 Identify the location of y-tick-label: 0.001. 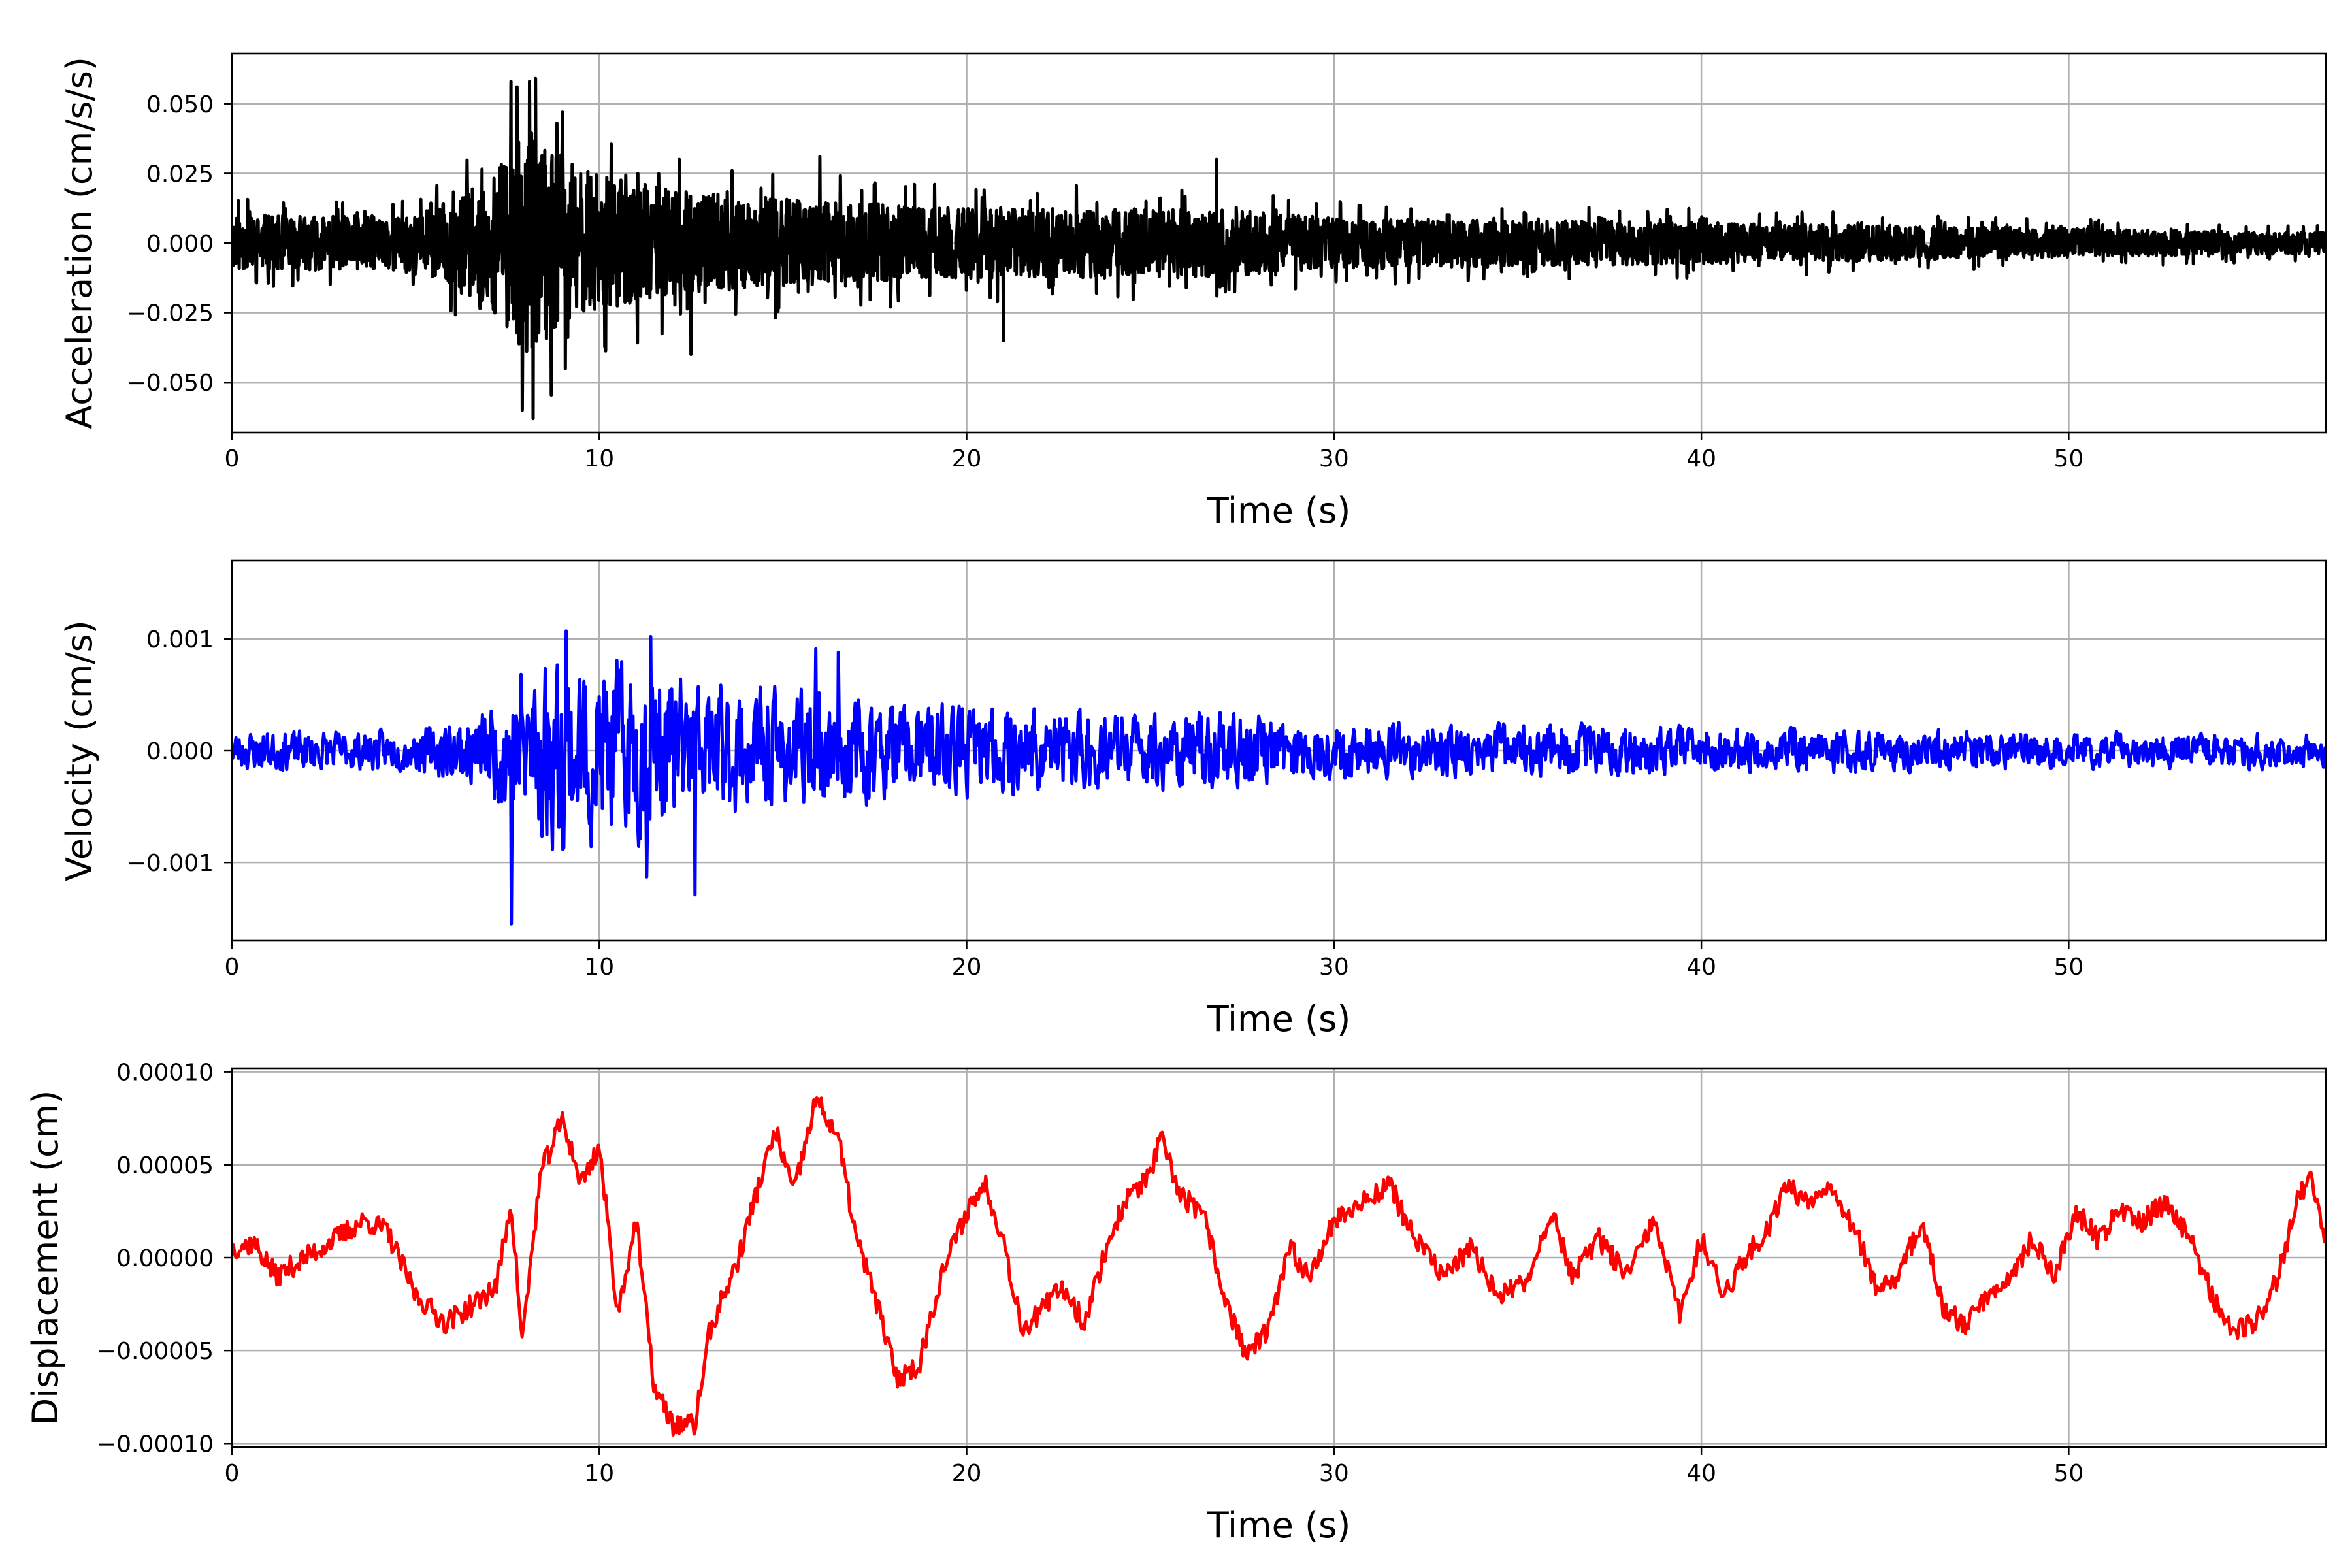
(180, 640).